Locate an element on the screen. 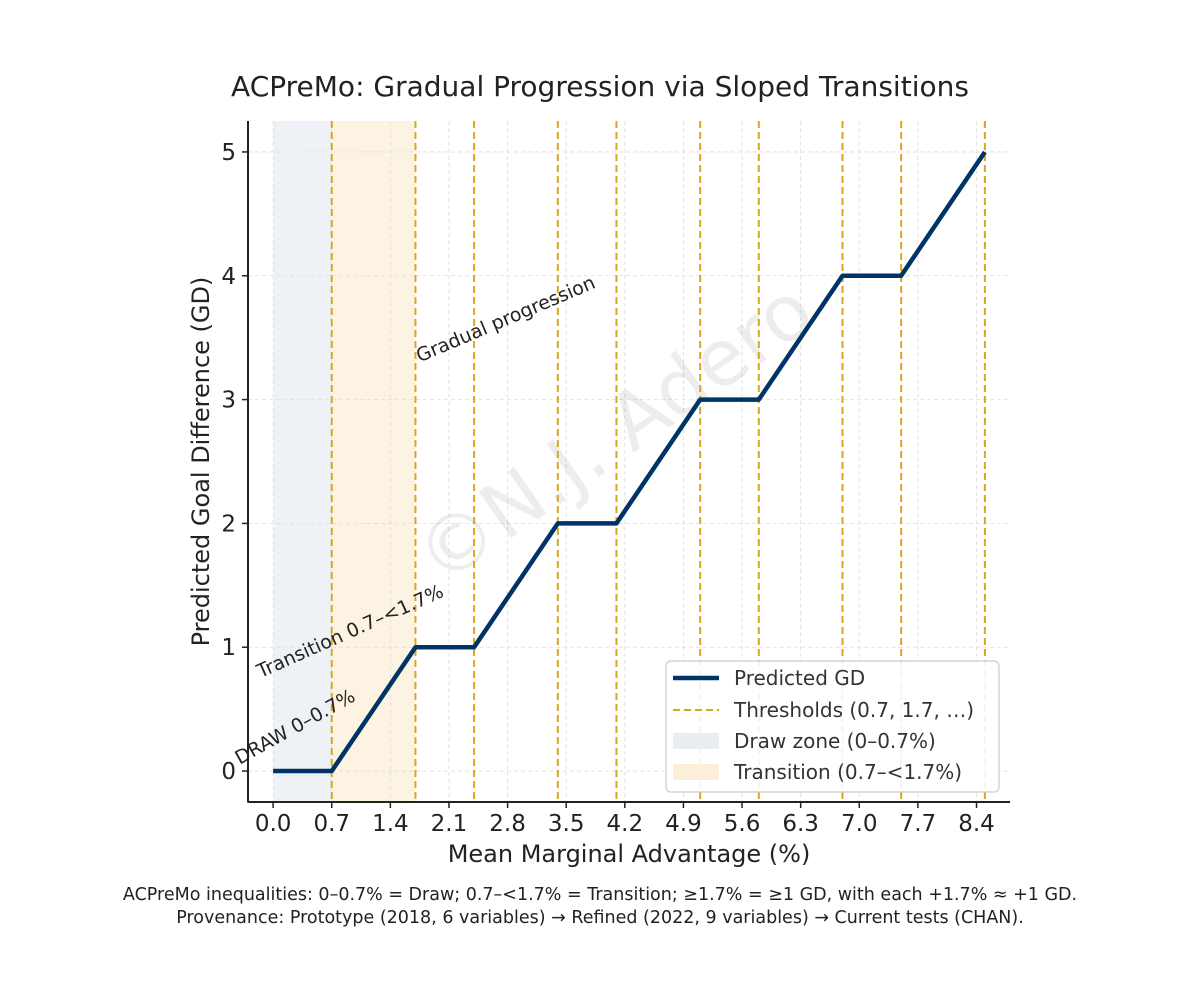 This screenshot has height=1006, width=1200. draw-zone-region is located at coordinates (302, 461).